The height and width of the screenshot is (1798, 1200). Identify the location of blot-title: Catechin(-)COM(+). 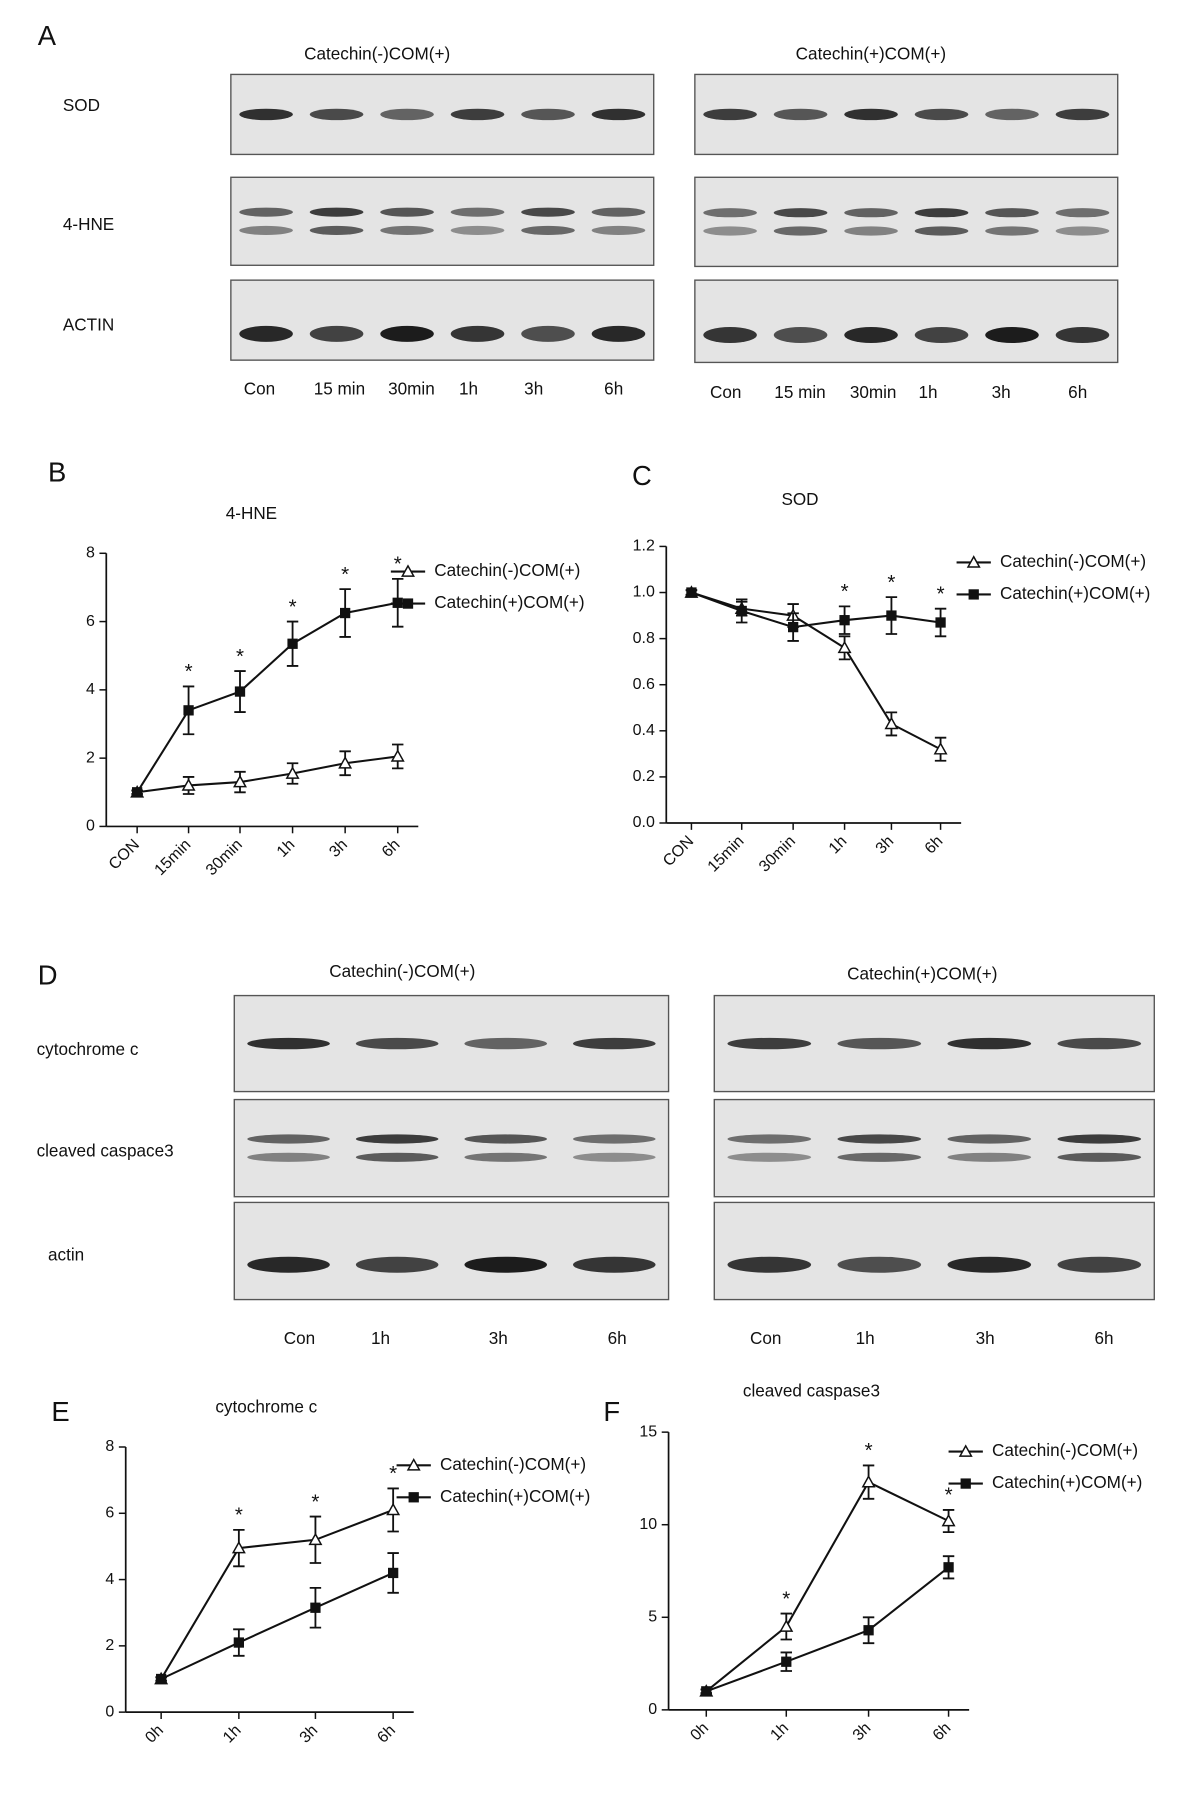
(402, 971).